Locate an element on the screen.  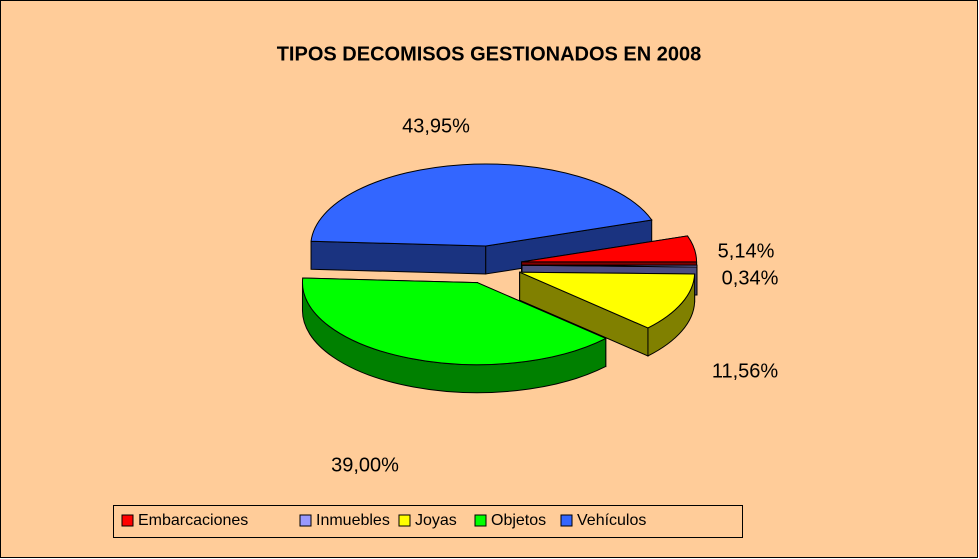
data-label: 0,34% is located at coordinates (750, 278).